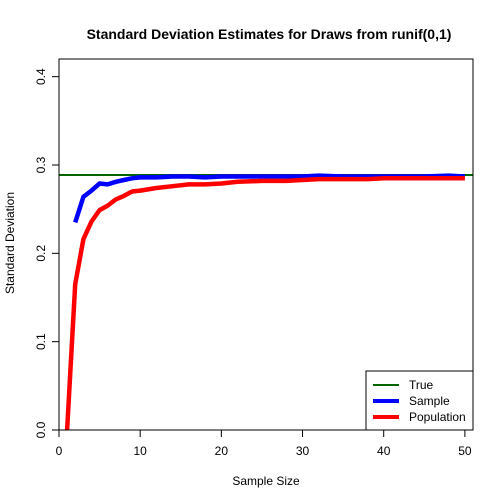 The image size is (504, 504). What do you see at coordinates (41, 76) in the screenshot?
I see `y-tick-label: 0.4` at bounding box center [41, 76].